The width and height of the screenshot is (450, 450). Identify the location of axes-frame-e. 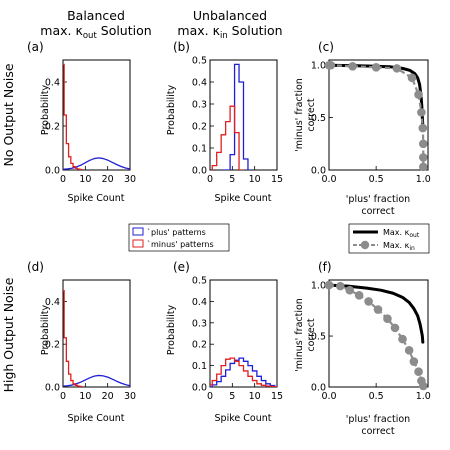
(243, 333).